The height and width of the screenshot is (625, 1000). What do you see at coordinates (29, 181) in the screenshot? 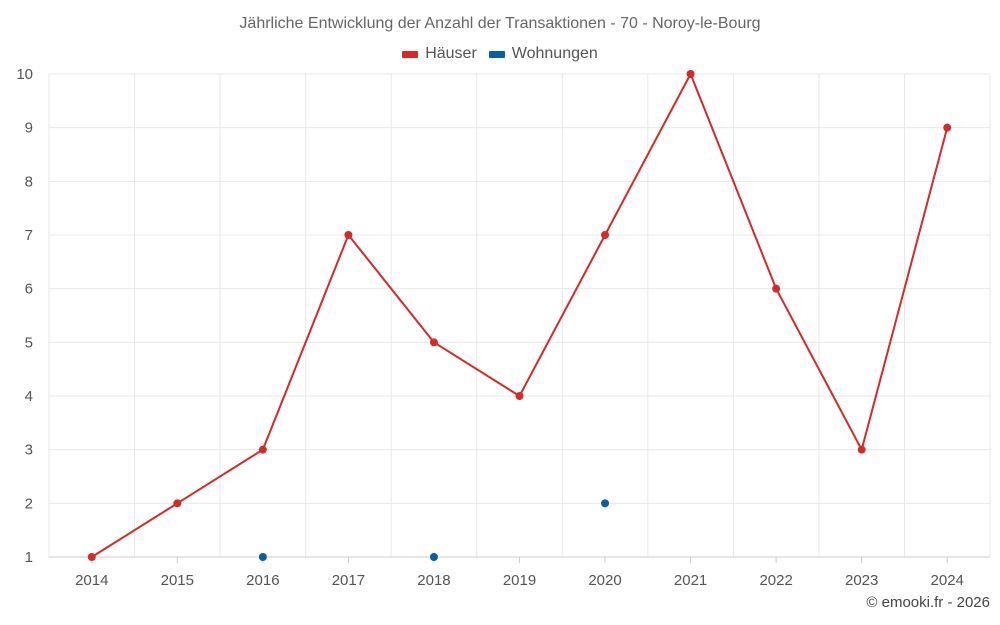
I see `y-tick-label: 8` at bounding box center [29, 181].